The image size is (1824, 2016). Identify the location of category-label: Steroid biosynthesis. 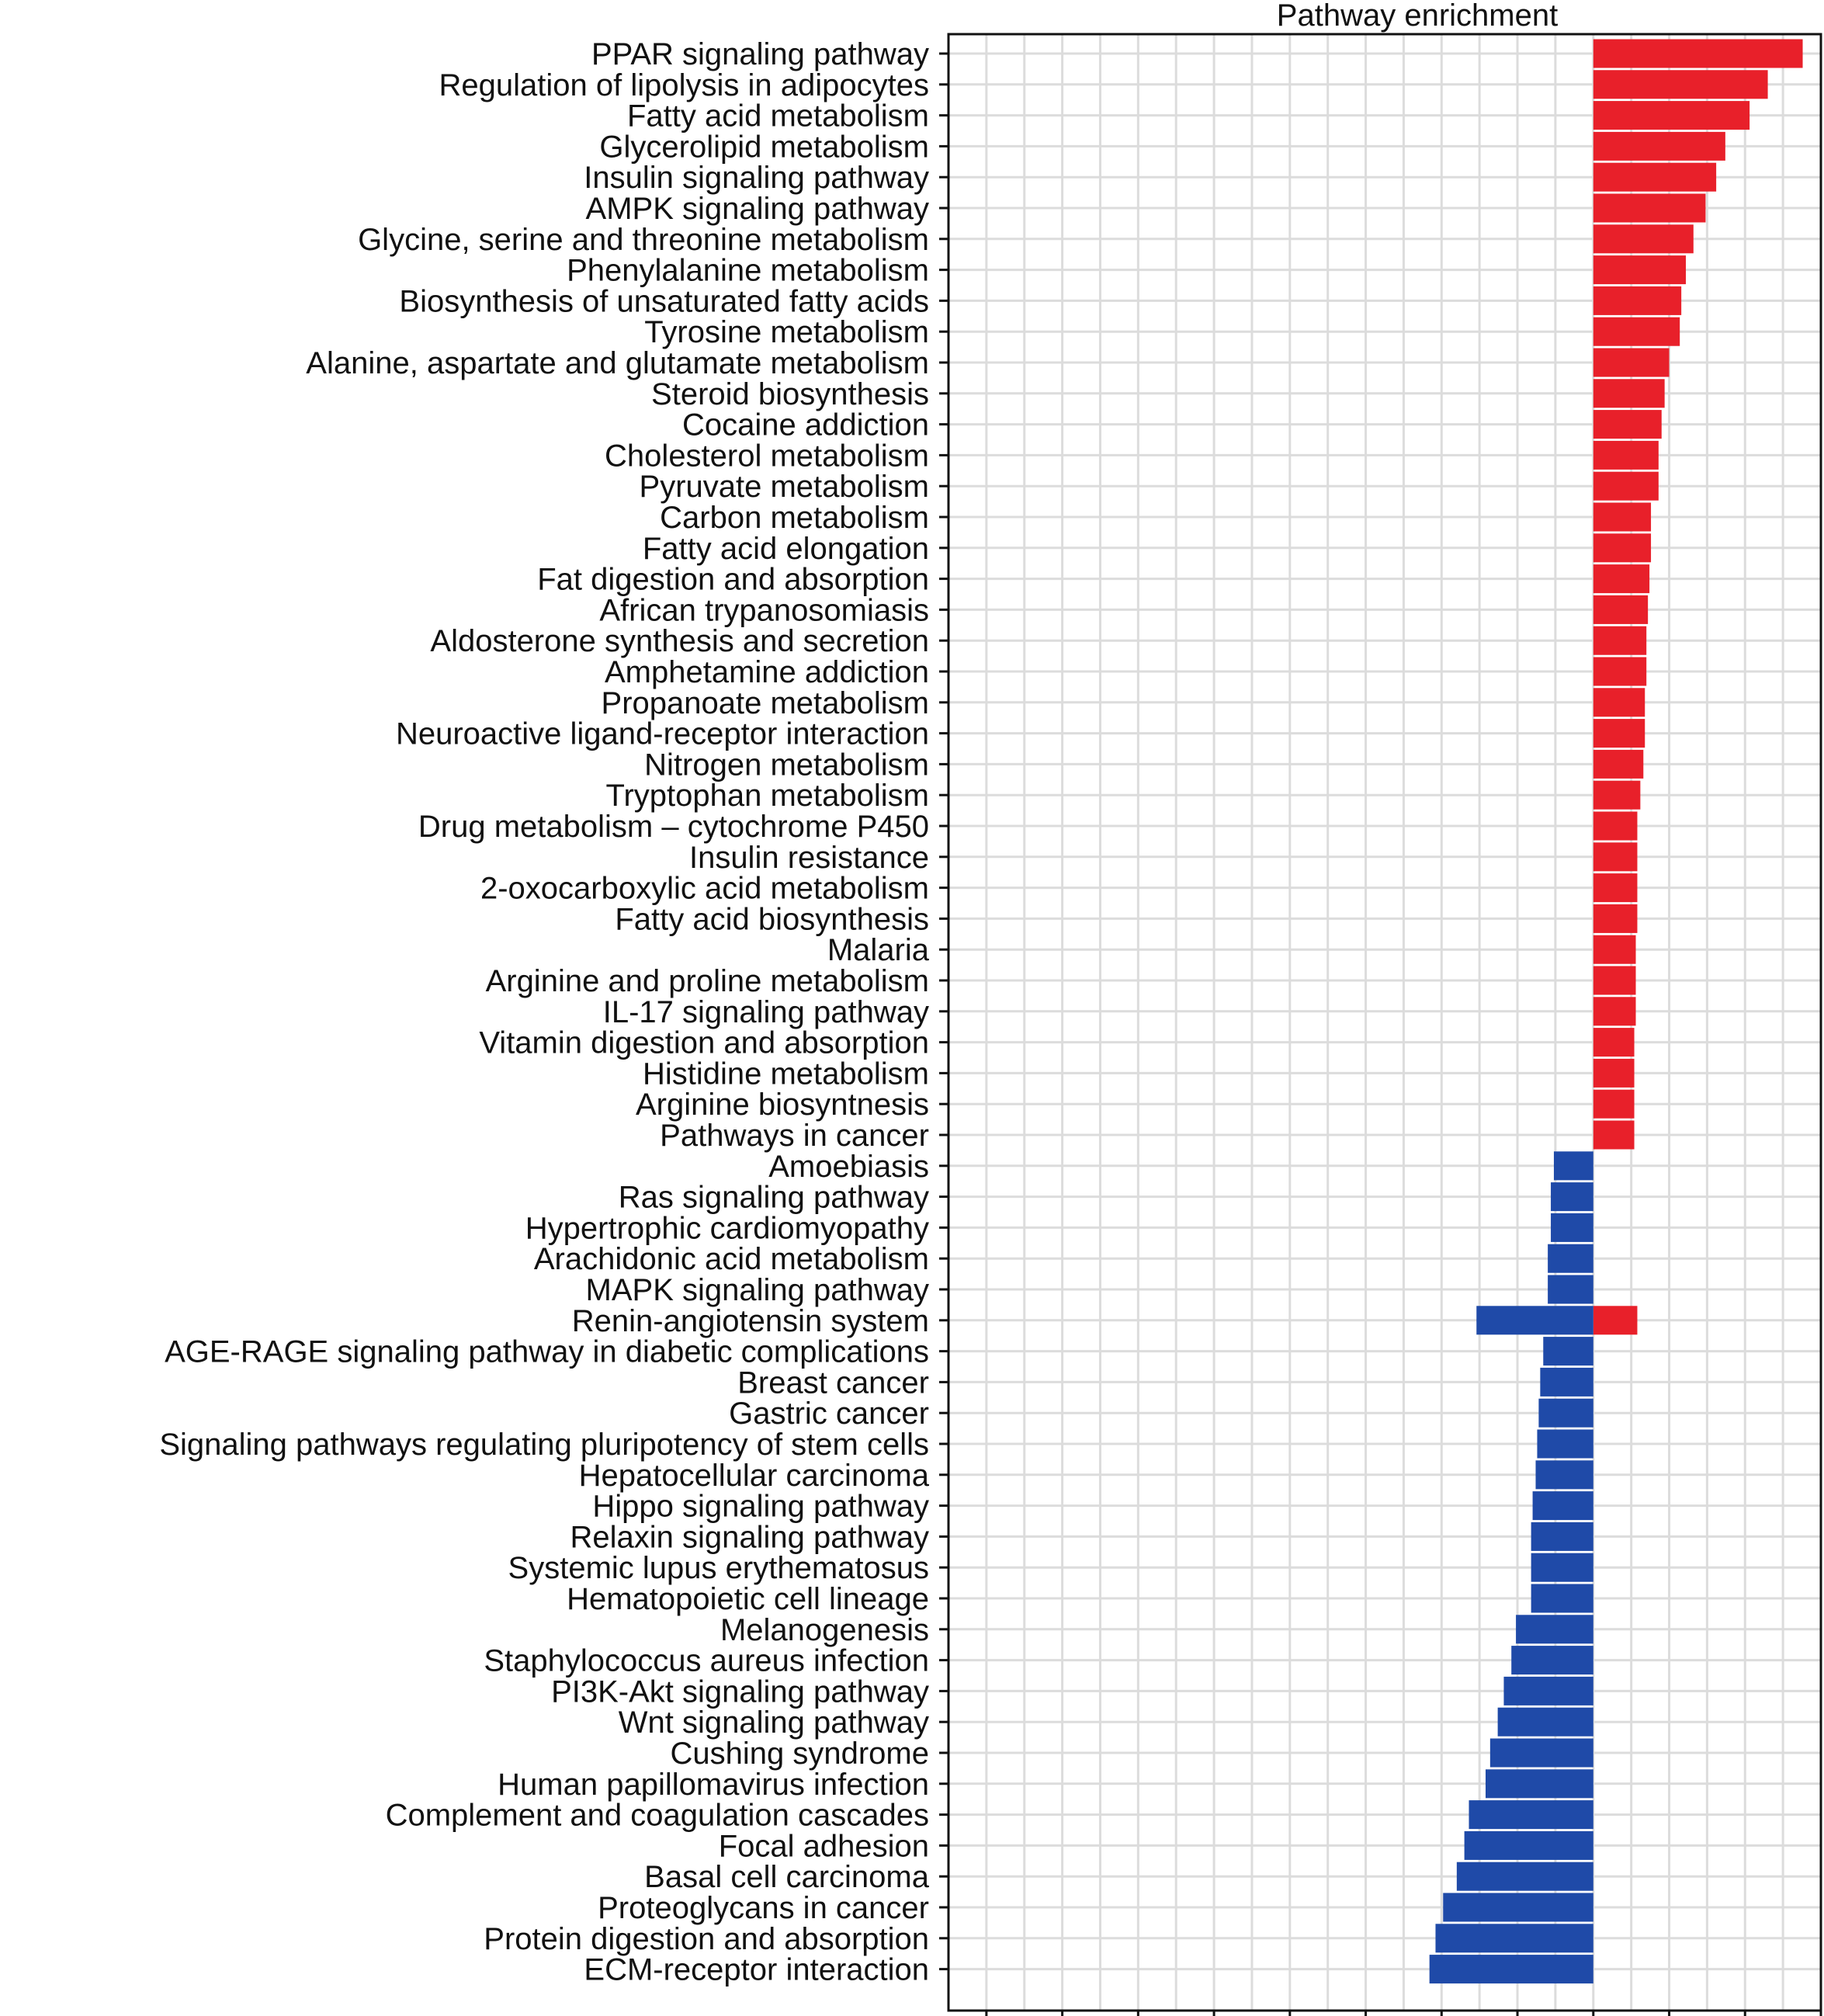
(790, 394).